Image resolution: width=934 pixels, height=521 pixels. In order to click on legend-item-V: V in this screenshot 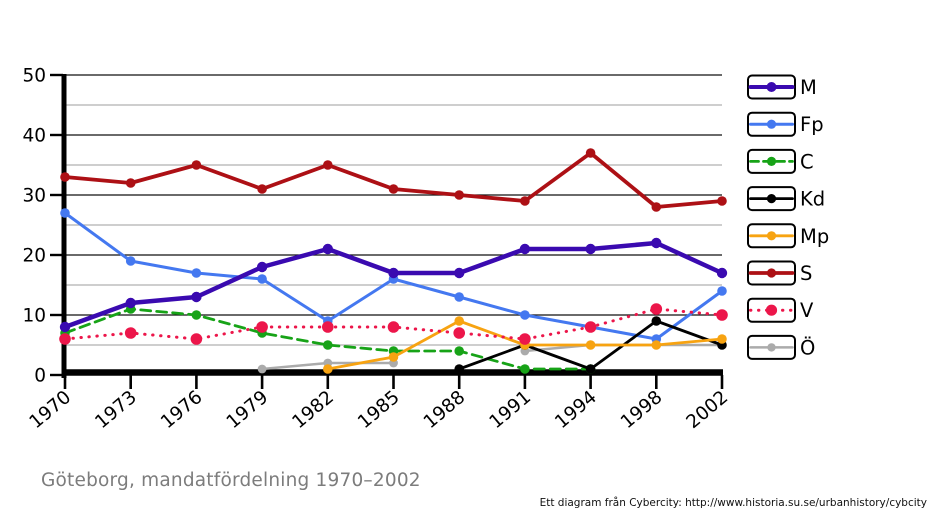, I will do `click(780, 310)`.